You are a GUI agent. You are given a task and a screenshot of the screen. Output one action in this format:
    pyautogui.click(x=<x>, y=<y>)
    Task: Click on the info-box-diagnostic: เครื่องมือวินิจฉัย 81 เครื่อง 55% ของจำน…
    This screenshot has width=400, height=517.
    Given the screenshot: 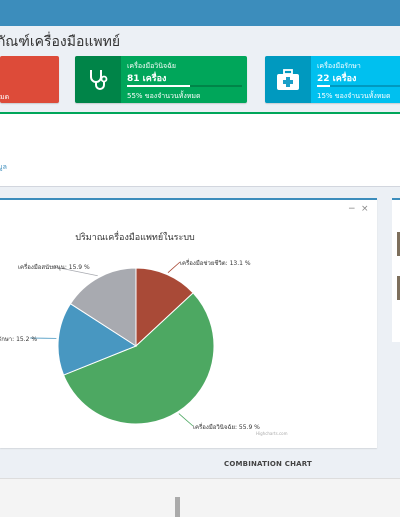 What is the action you would take?
    pyautogui.click(x=161, y=79)
    